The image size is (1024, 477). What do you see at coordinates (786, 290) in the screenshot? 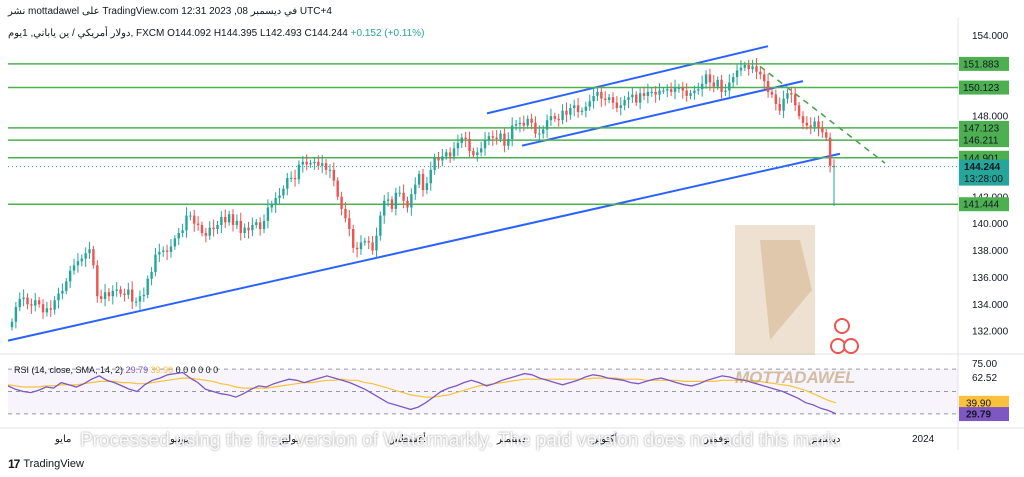
I see `mottadawel-logo-arrow` at bounding box center [786, 290].